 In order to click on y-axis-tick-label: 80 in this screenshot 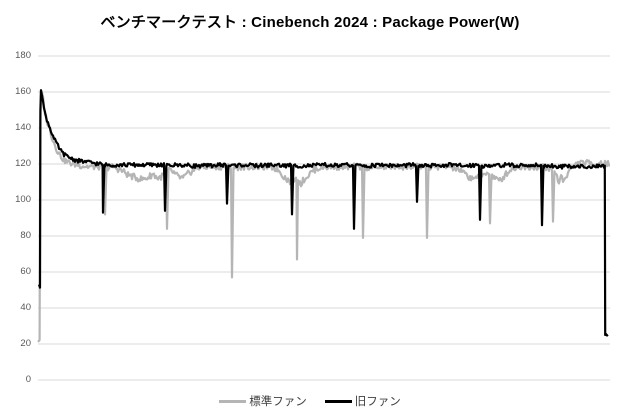, I will do `click(25, 235)`.